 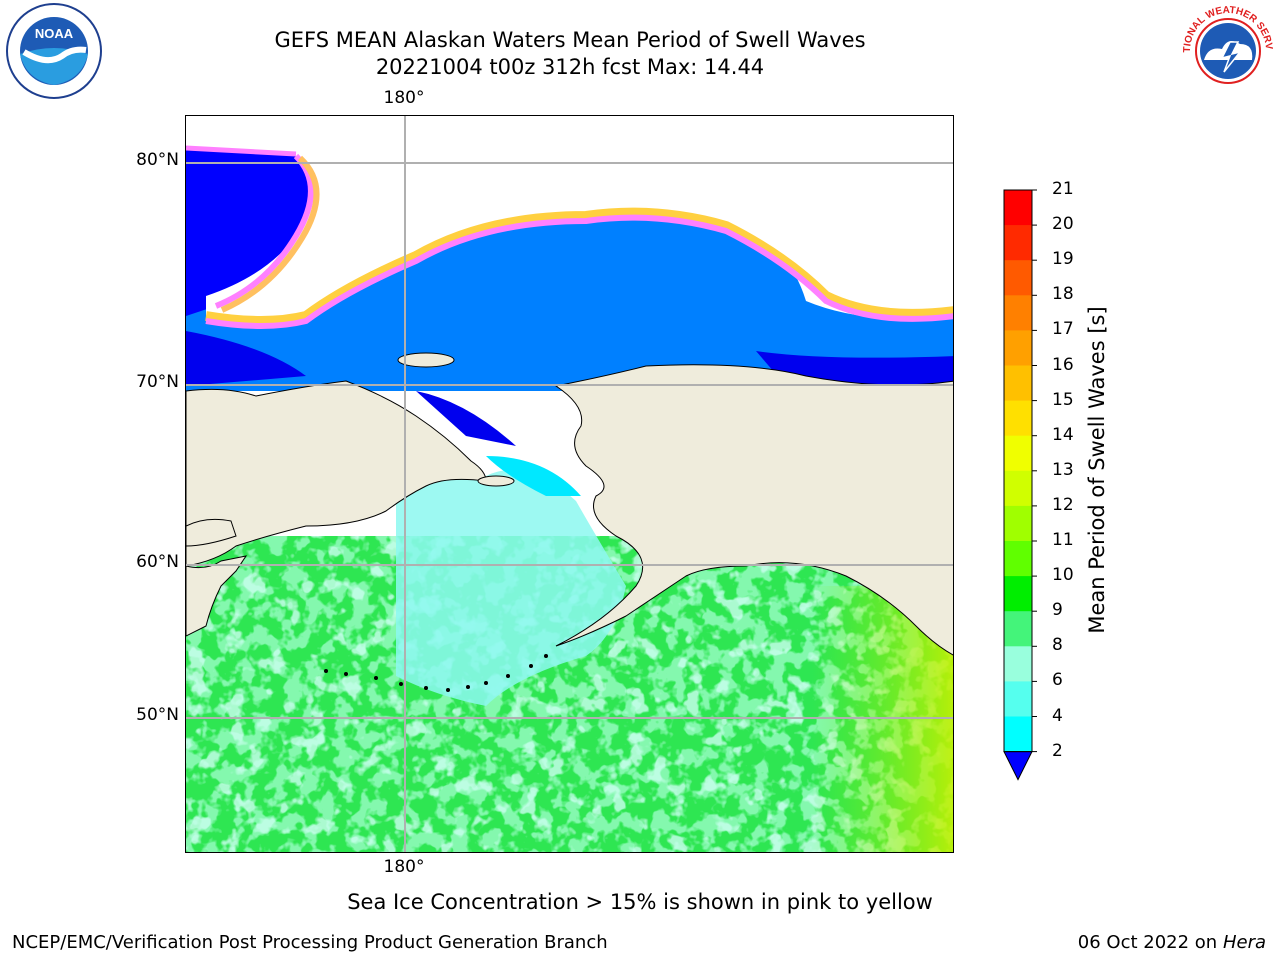 I want to click on lat-label-80n: 80°N, so click(x=157, y=160).